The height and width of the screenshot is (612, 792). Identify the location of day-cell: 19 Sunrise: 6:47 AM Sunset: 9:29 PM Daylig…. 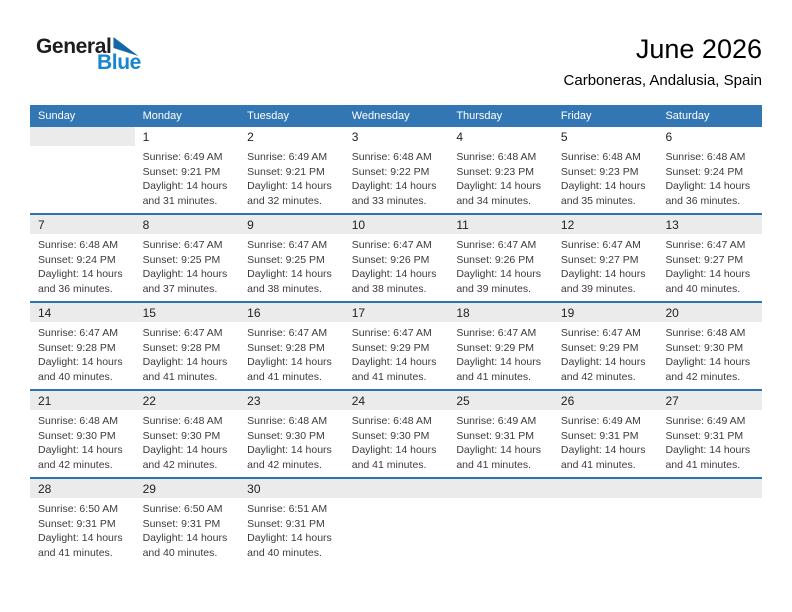
(605, 346).